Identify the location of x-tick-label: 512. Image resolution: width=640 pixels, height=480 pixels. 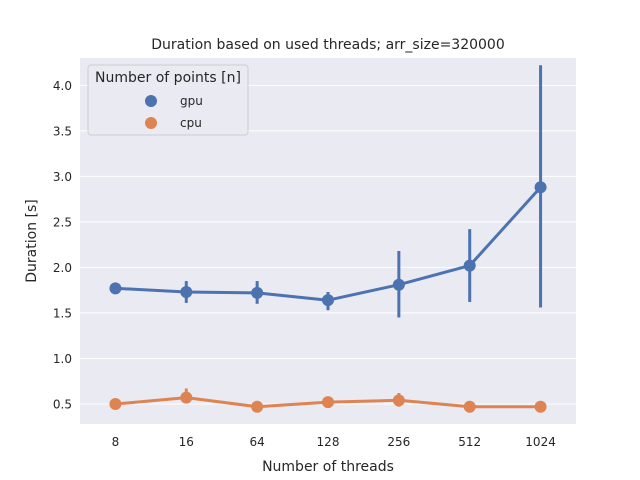
(469, 442).